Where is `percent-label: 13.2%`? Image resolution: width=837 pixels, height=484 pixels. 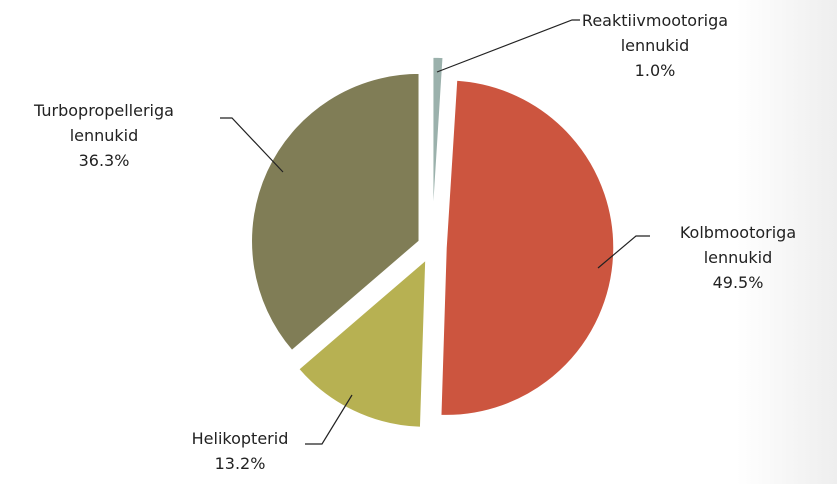
percent-label: 13.2% is located at coordinates (240, 463).